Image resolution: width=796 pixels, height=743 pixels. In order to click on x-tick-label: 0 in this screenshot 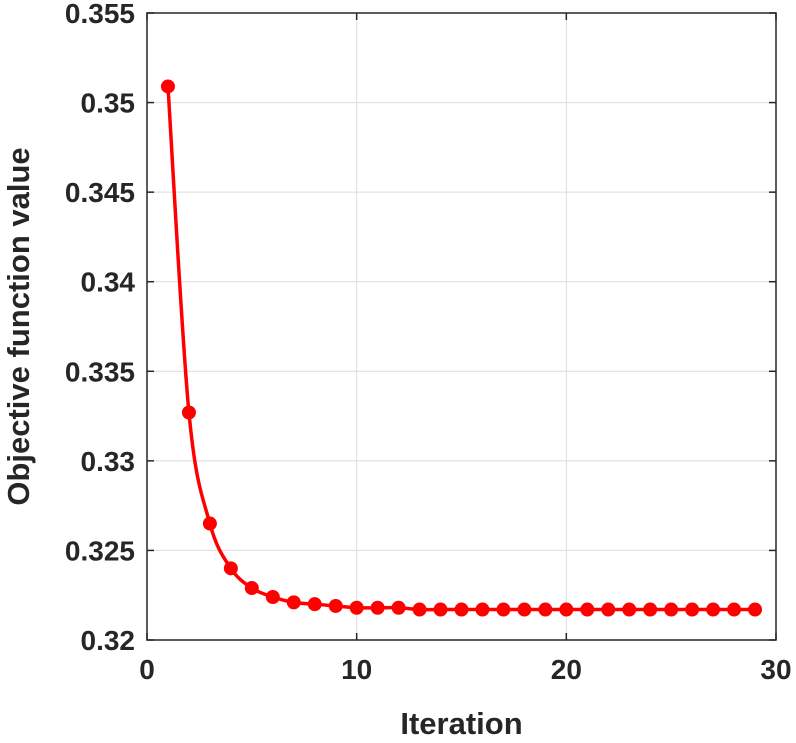, I will do `click(147, 669)`.